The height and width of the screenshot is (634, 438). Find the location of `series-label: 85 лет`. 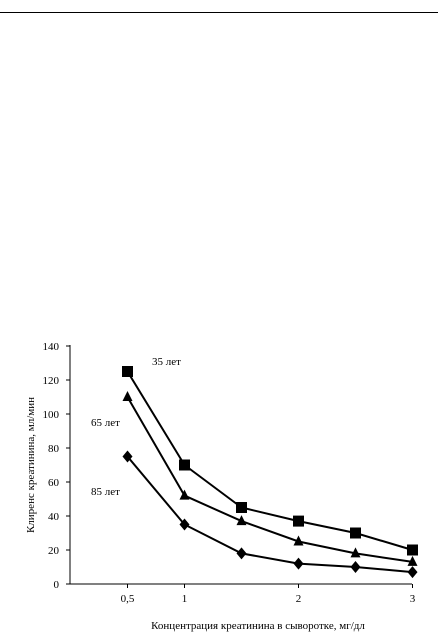

series-label: 85 лет is located at coordinates (105, 492).